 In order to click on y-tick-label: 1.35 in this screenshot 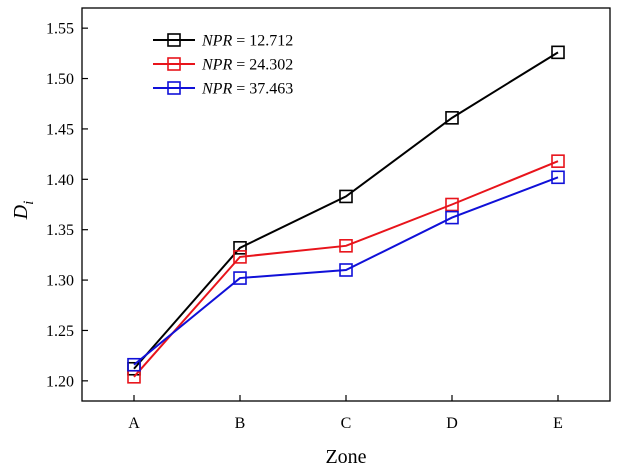, I will do `click(60, 230)`.